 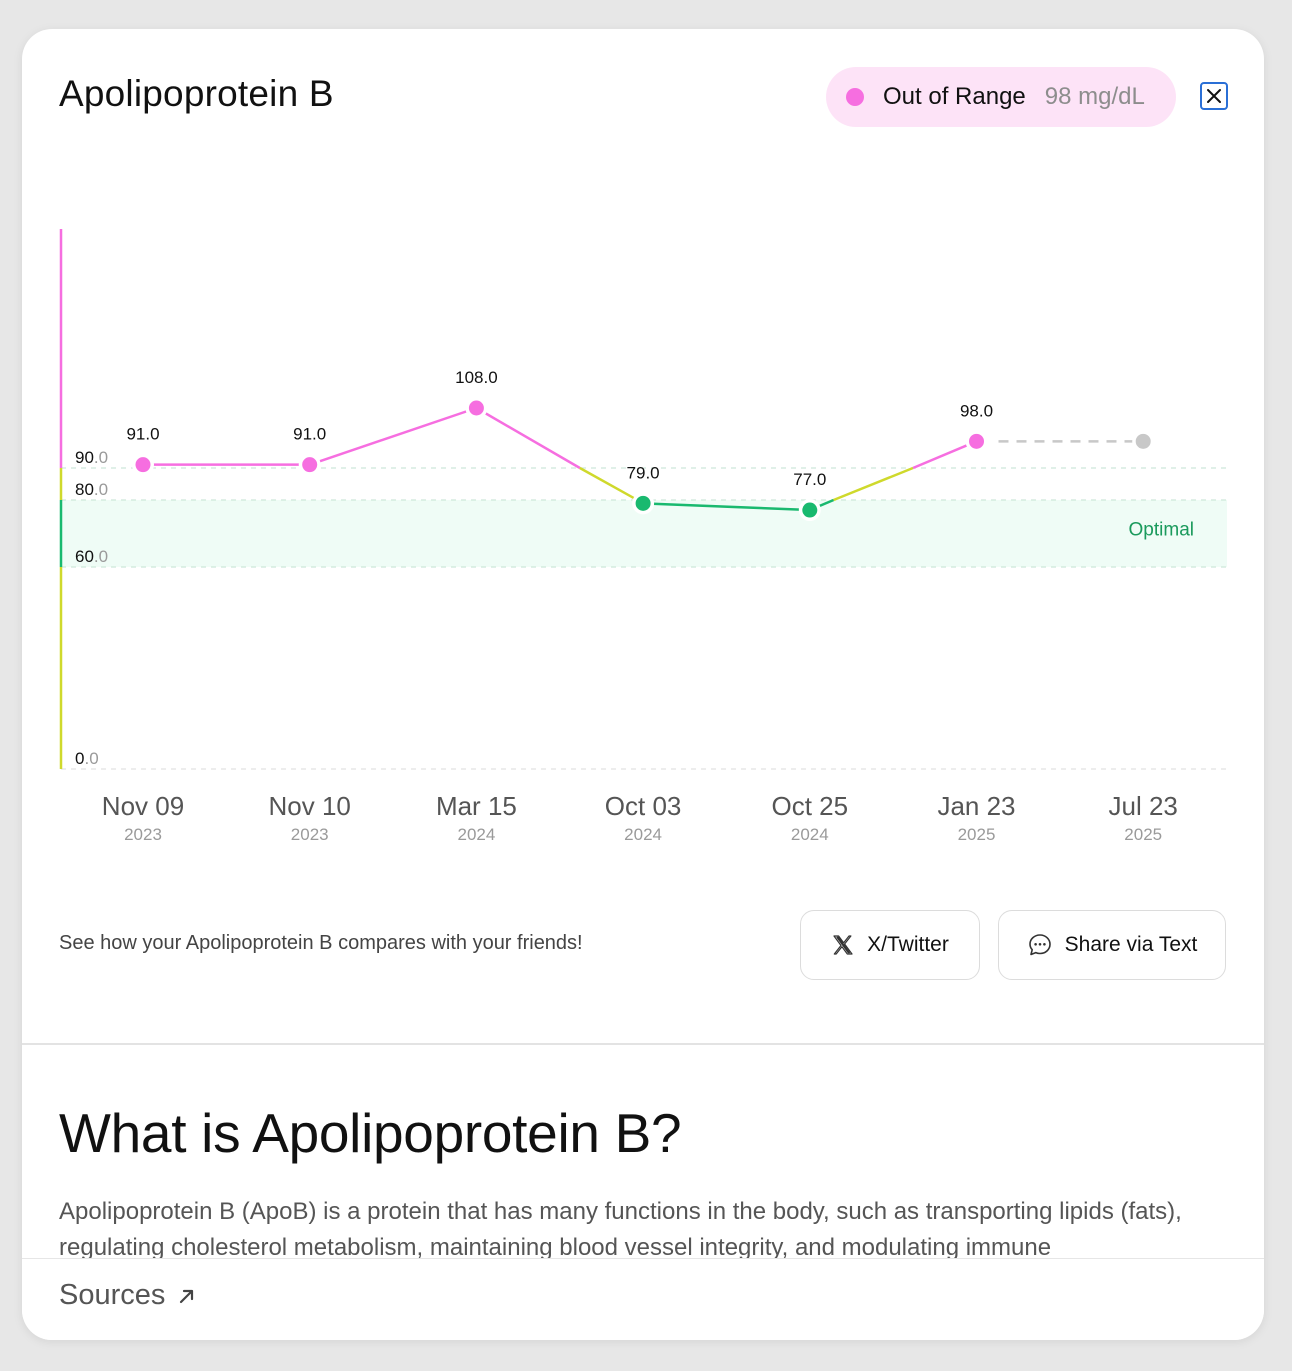 What do you see at coordinates (908, 944) in the screenshot?
I see `share-twitter-label: X/Twitter` at bounding box center [908, 944].